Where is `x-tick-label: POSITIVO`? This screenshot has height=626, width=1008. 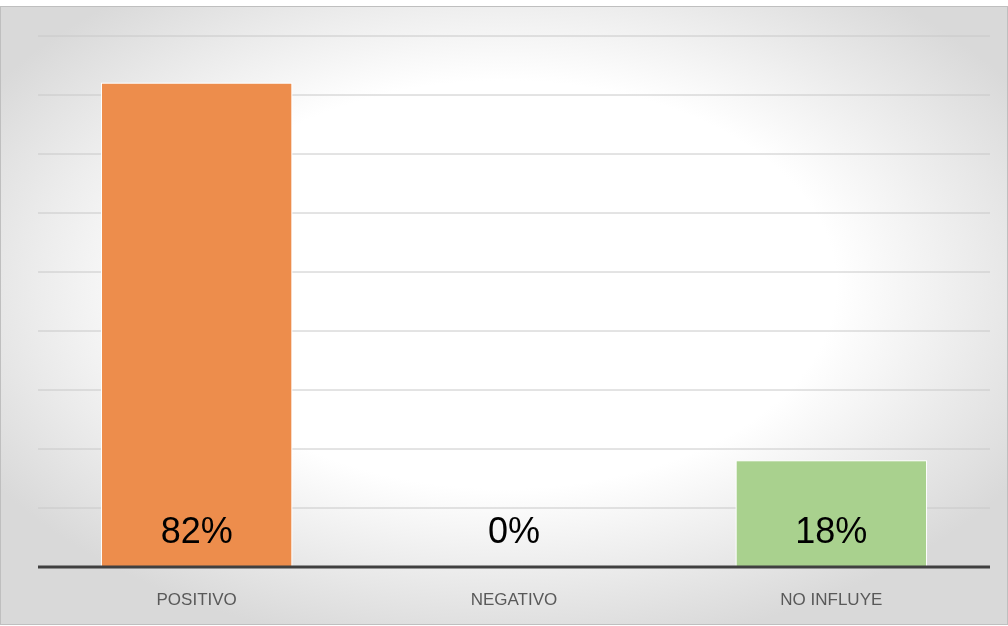 x-tick-label: POSITIVO is located at coordinates (196, 599).